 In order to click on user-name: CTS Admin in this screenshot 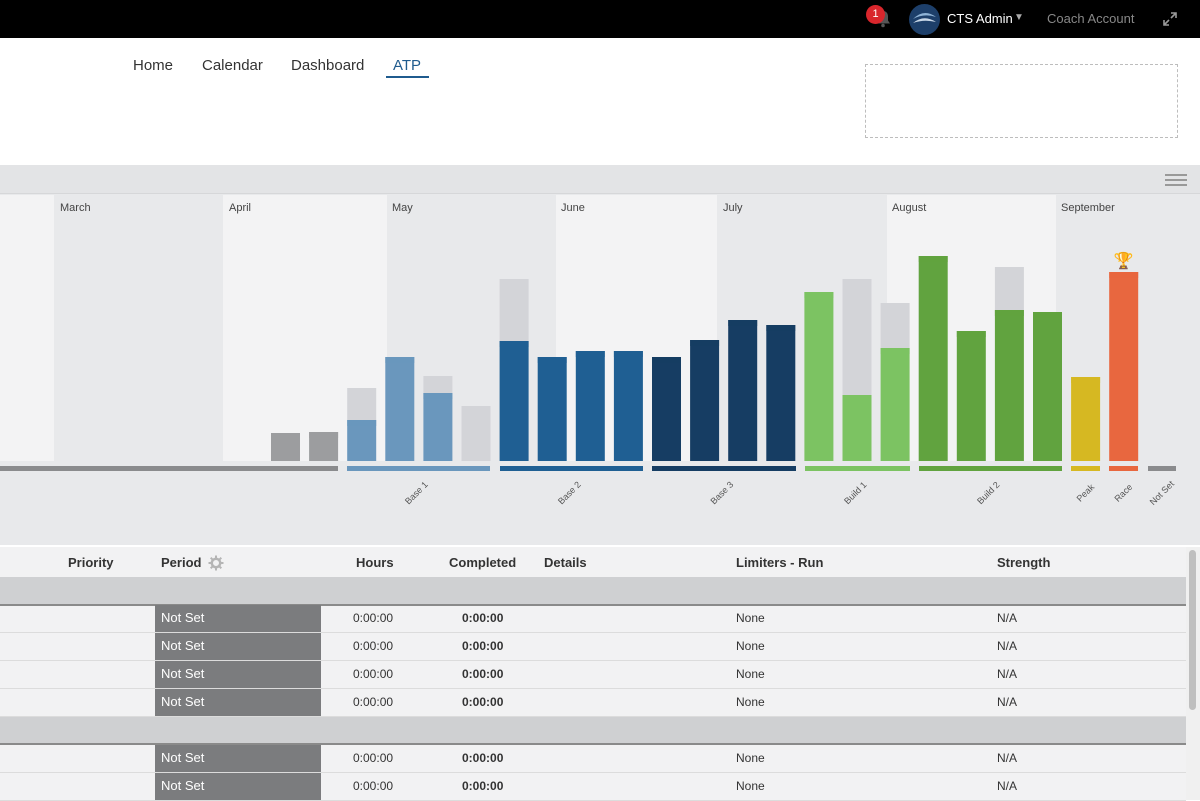, I will do `click(980, 18)`.